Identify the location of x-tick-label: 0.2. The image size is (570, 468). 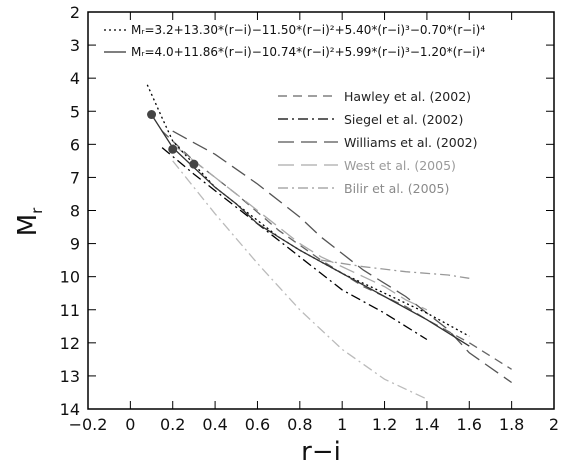
(172, 424).